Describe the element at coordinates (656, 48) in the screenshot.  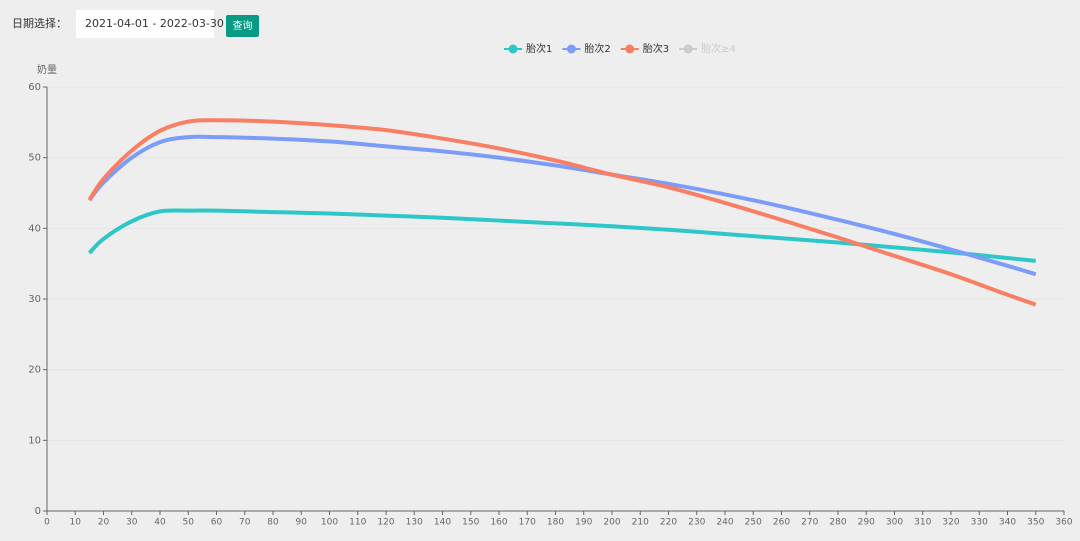
I see `legend-label: 胎次3` at that location.